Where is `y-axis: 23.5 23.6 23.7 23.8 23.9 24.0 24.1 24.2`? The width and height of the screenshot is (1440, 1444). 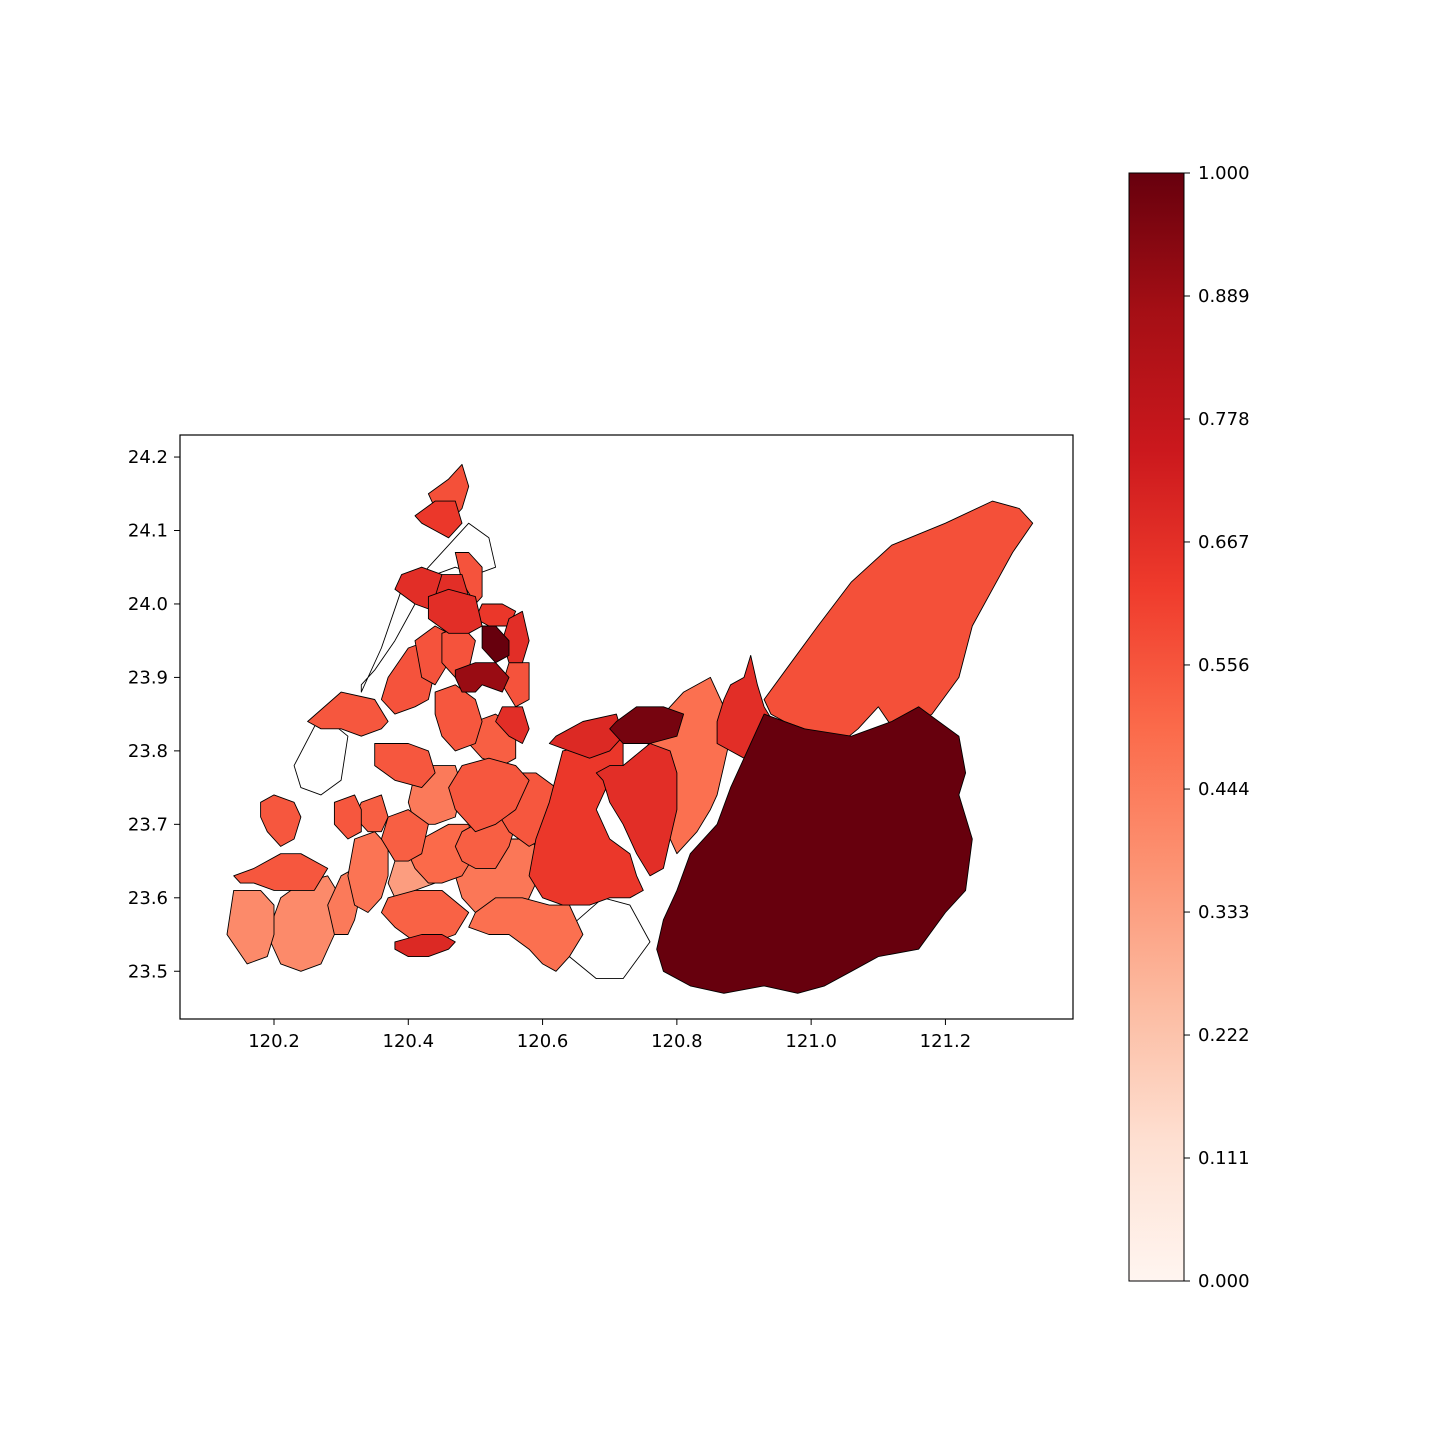 y-axis: 23.5 23.6 23.7 23.8 23.9 24.0 24.1 24.2 is located at coordinates (154, 714).